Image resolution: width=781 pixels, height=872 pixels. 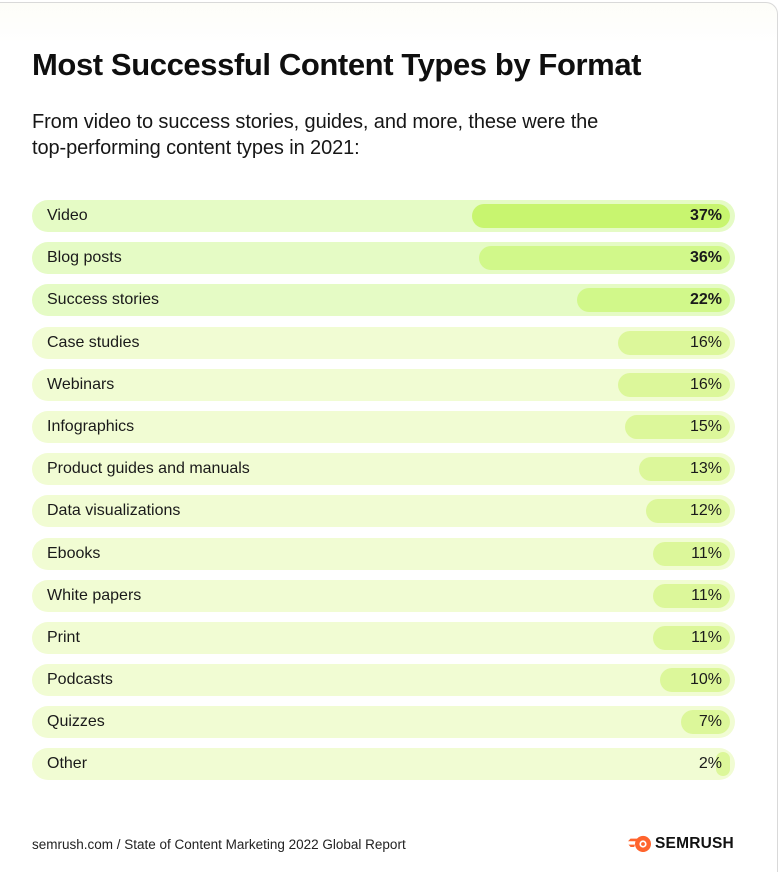 I want to click on chart-row: Video 37%, so click(x=383, y=216).